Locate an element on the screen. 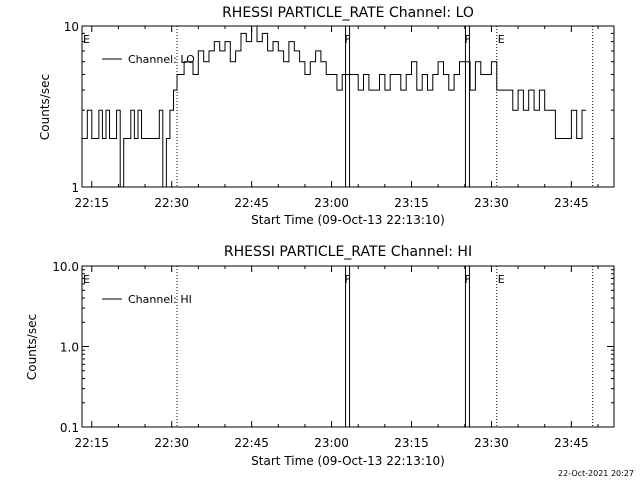  y-tick-label: 1 is located at coordinates (75, 188).